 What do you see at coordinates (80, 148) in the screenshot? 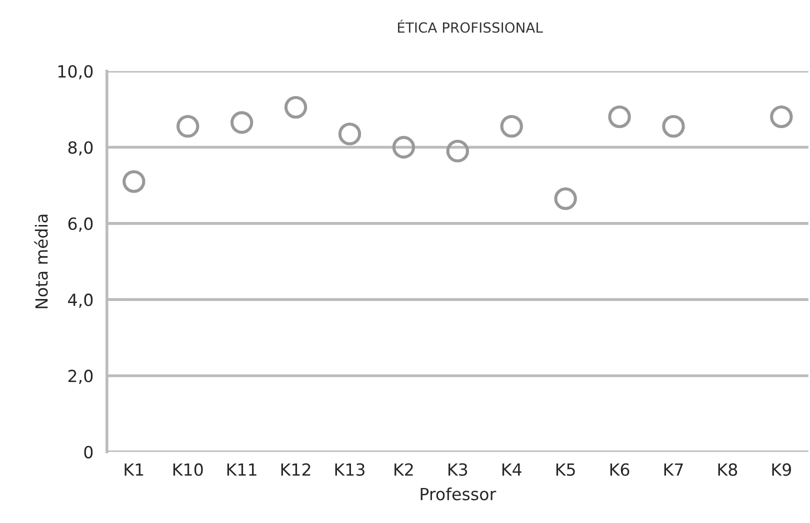
I see `y-tick-label: 8,0` at bounding box center [80, 148].